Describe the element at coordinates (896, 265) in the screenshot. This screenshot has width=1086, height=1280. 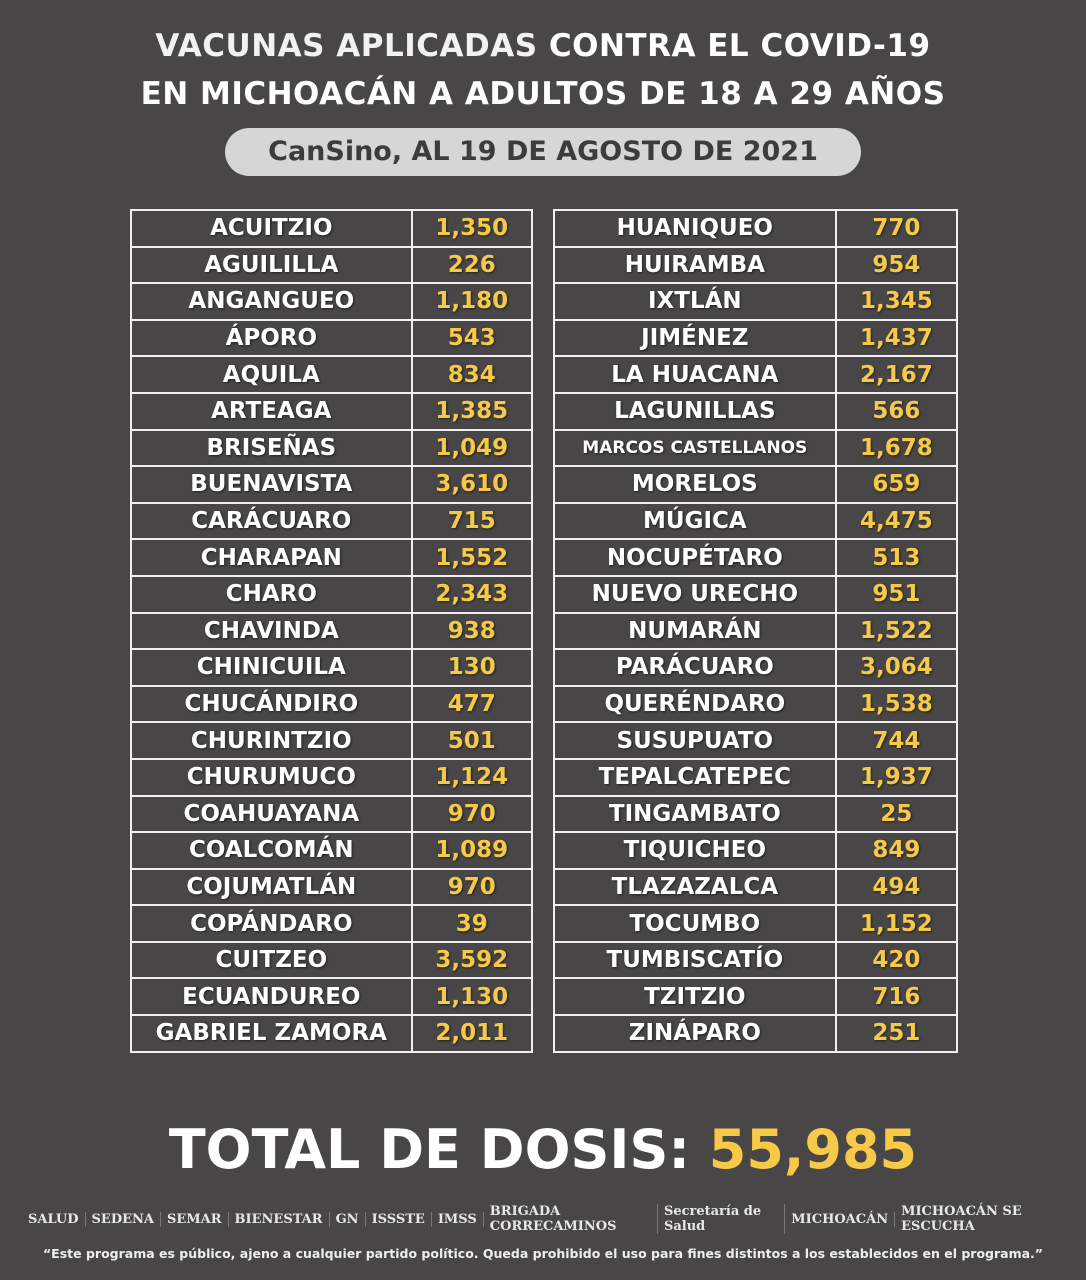
I see `dose-count: 954` at that location.